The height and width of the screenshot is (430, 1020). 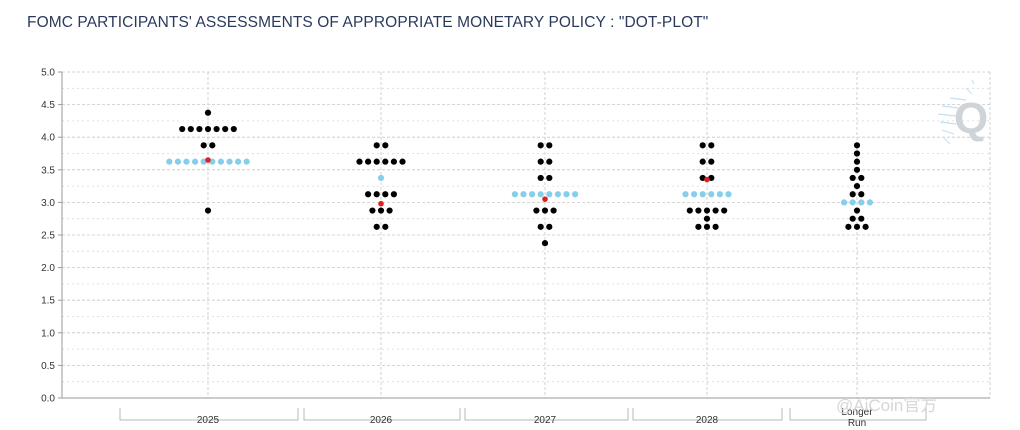 What do you see at coordinates (48, 138) in the screenshot?
I see `y-tick-label: 4.0` at bounding box center [48, 138].